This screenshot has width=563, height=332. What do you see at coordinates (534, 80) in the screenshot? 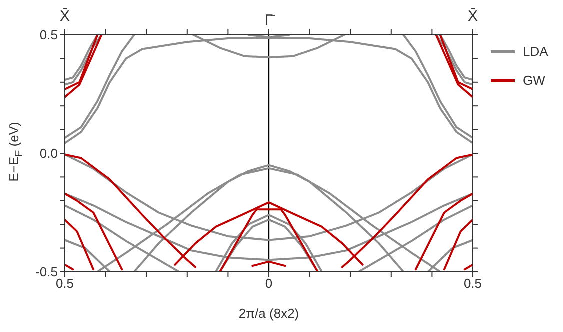
I see `legend-label: GW` at bounding box center [534, 80].